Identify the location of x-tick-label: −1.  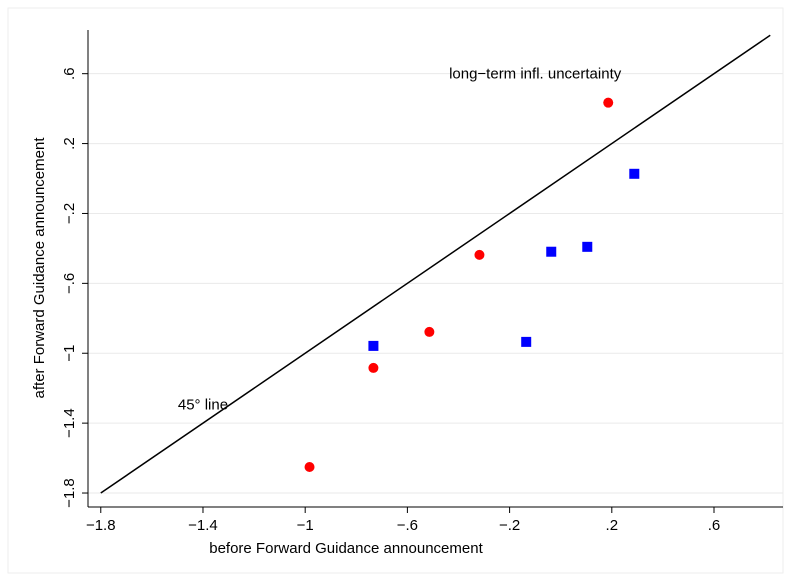
(305, 525).